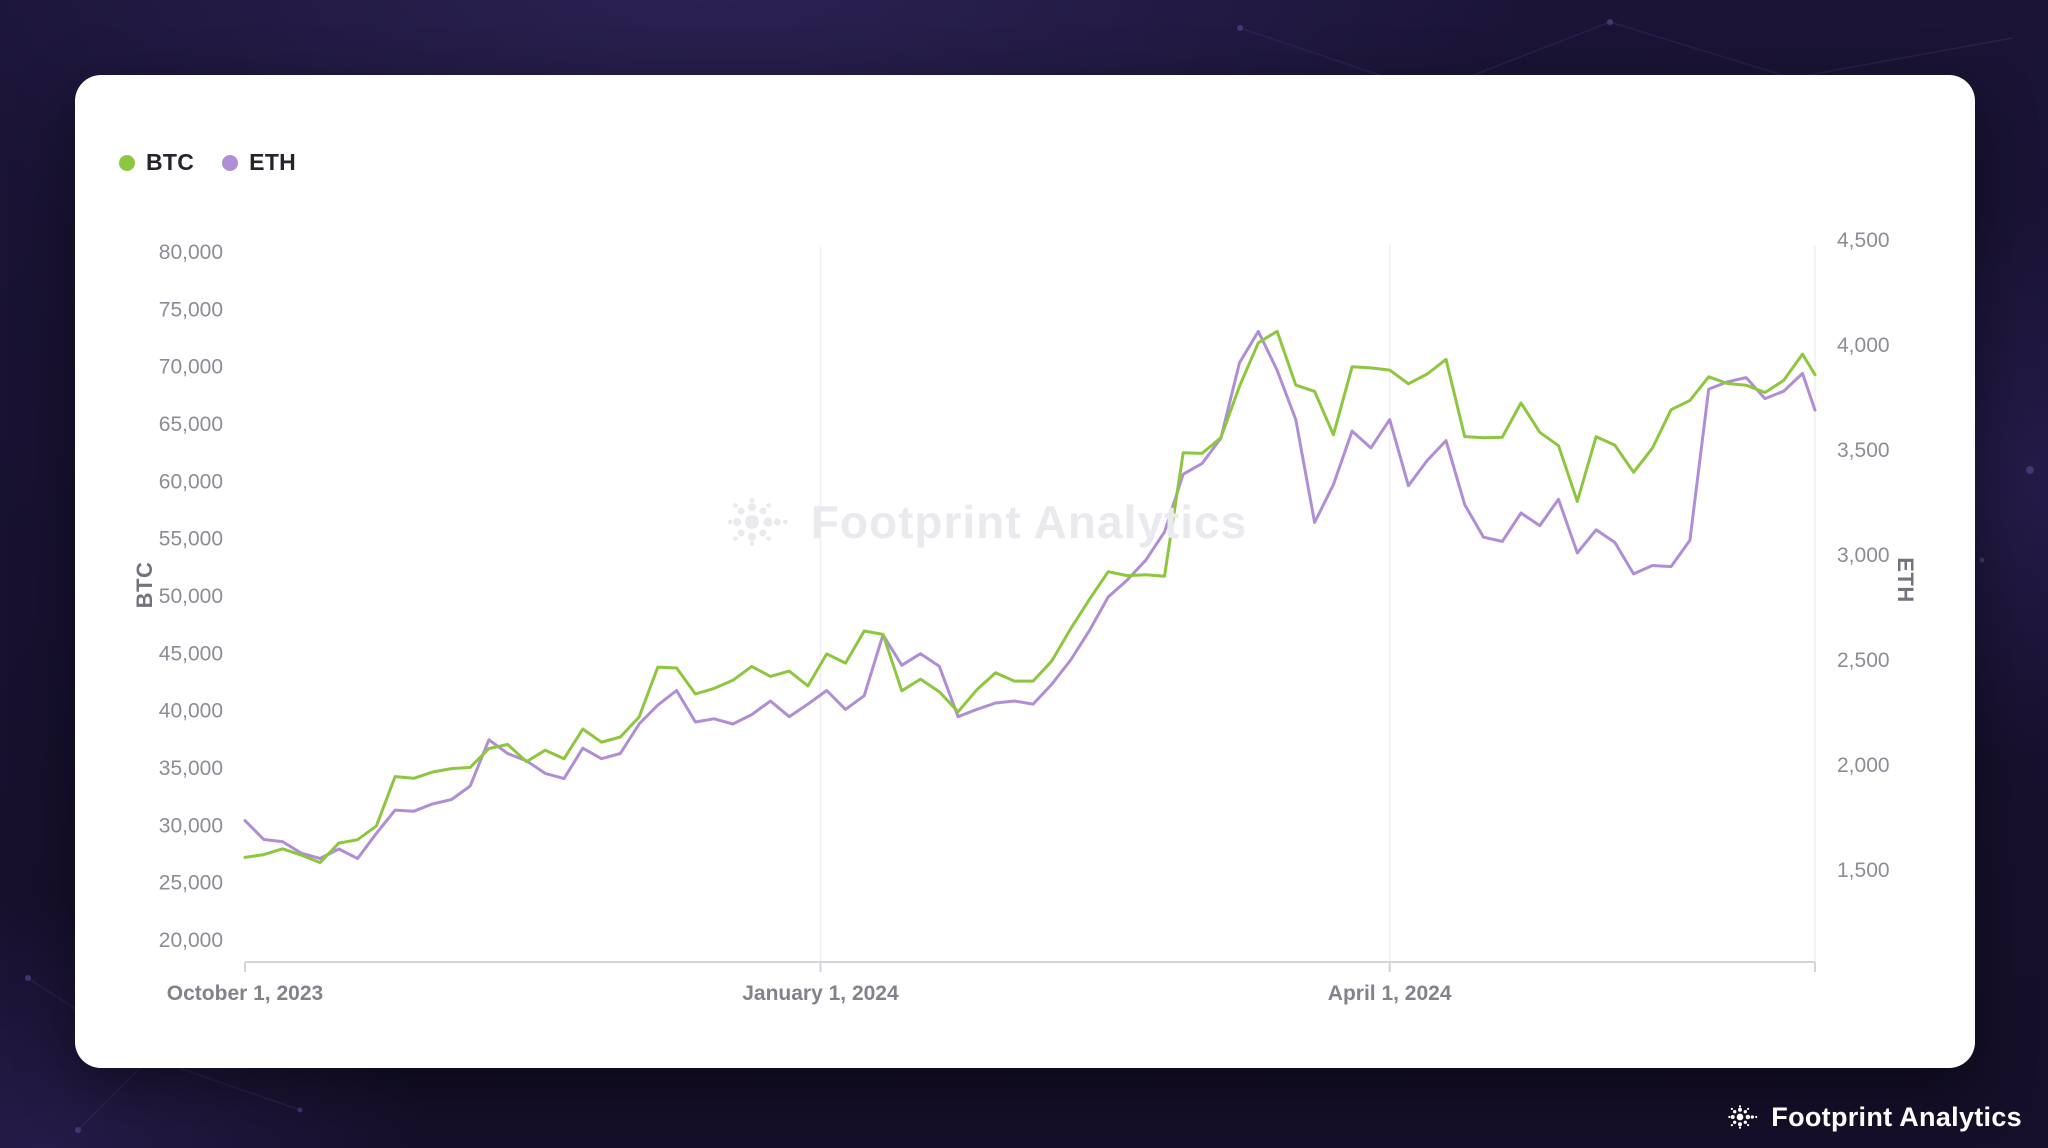 This screenshot has width=2048, height=1148. Describe the element at coordinates (191, 883) in the screenshot. I see `btc-axis-tick-label: 25,000` at that location.